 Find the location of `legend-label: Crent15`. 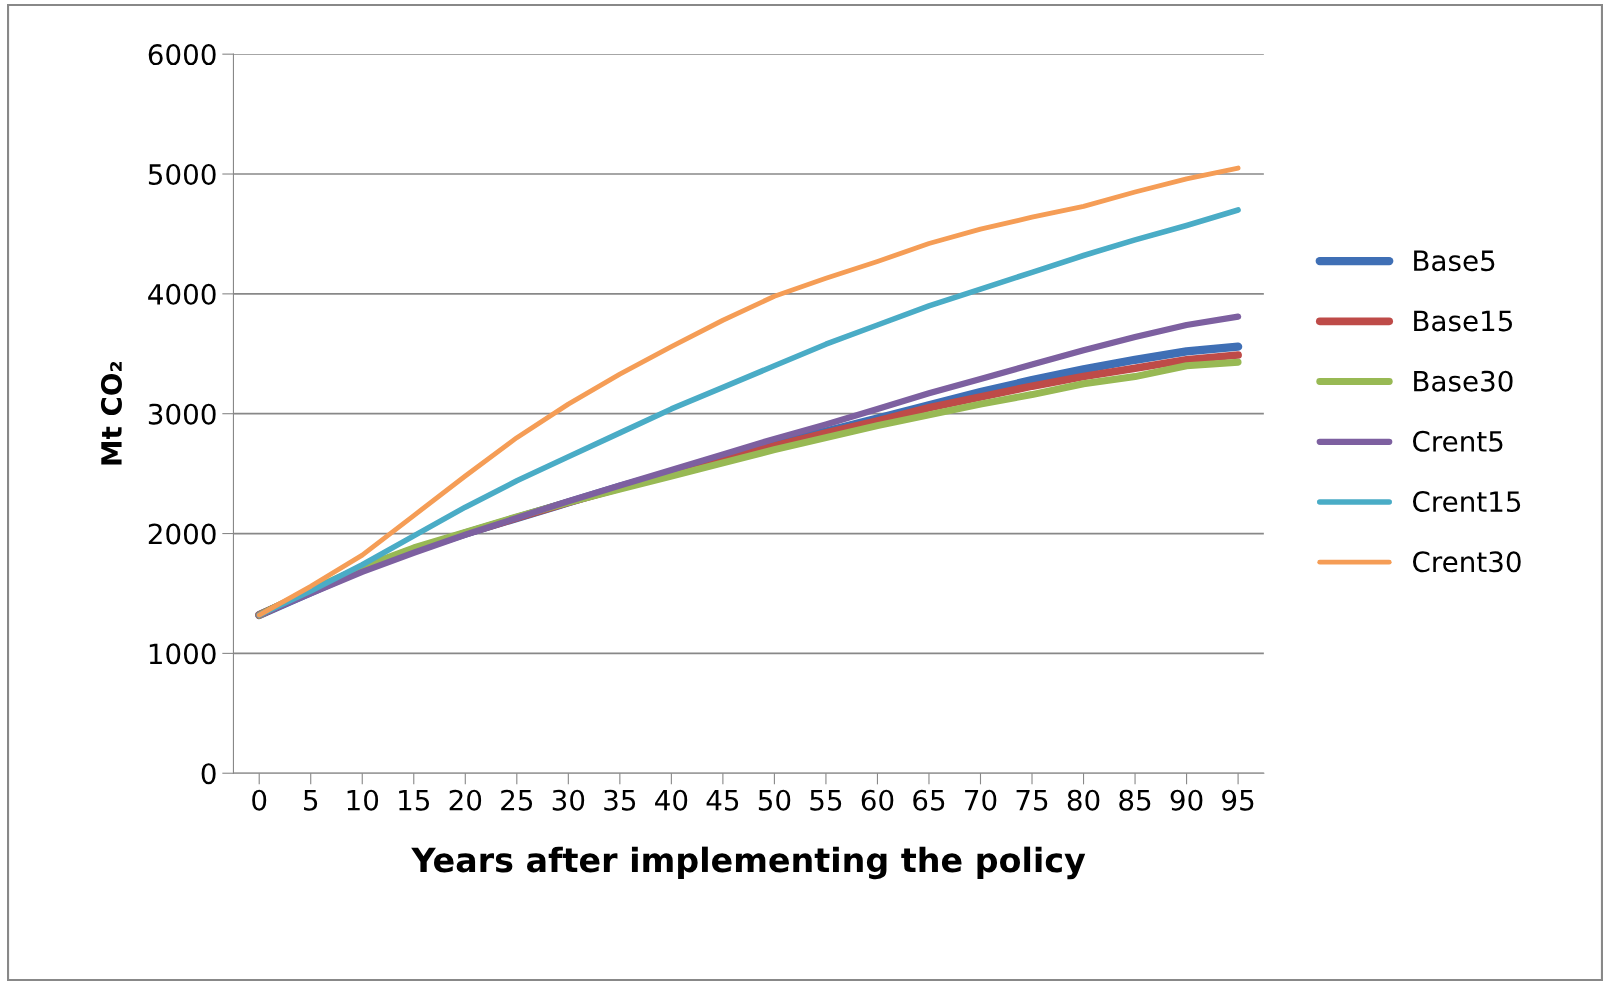

legend-label: Crent15 is located at coordinates (1466, 502).